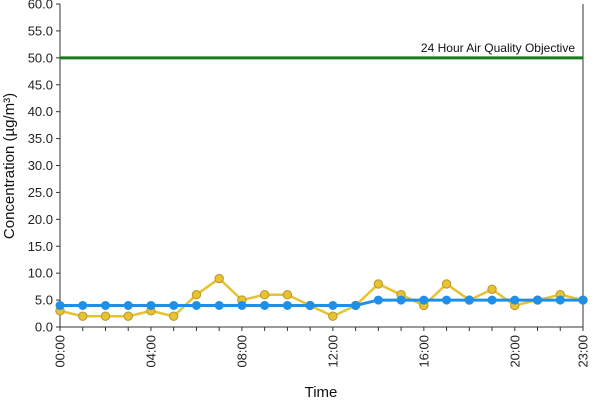 Image resolution: width=600 pixels, height=400 pixels. I want to click on reference-line-label: 24 Hour Air Quality Objective, so click(498, 48).